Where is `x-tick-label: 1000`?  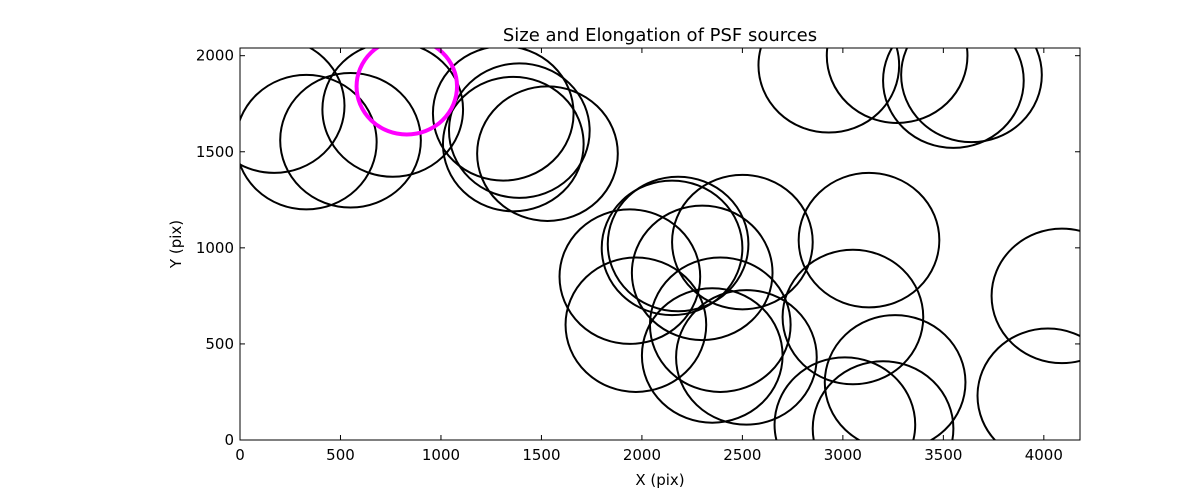 x-tick-label: 1000 is located at coordinates (441, 455).